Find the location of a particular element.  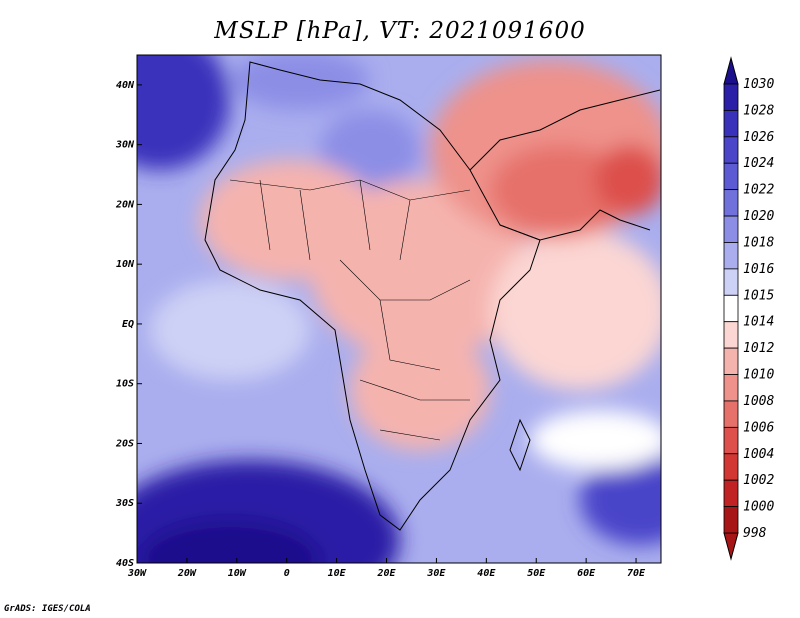

colorbar-label: 1000 is located at coordinates (758, 507).